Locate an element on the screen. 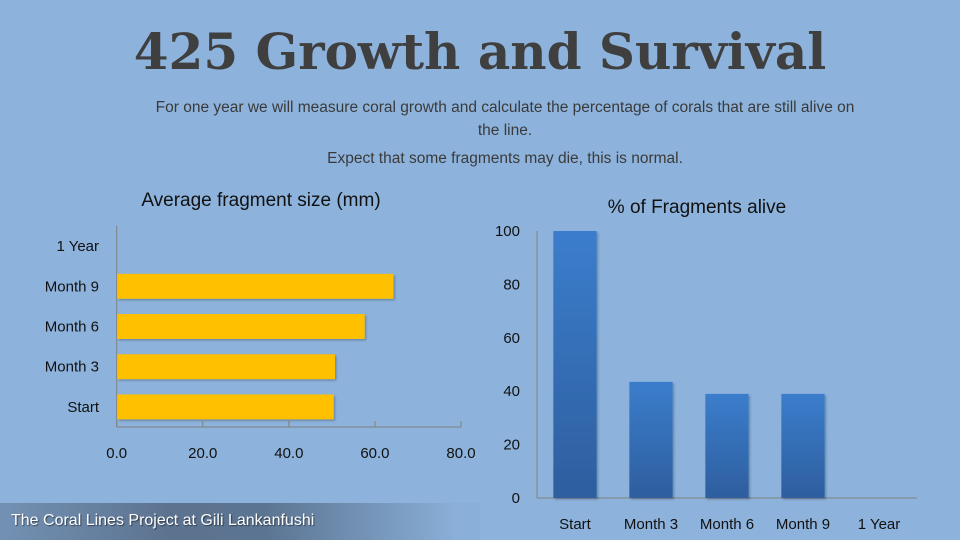 The height and width of the screenshot is (540, 960). size-x-tick-label: 80.0 is located at coordinates (460, 453).